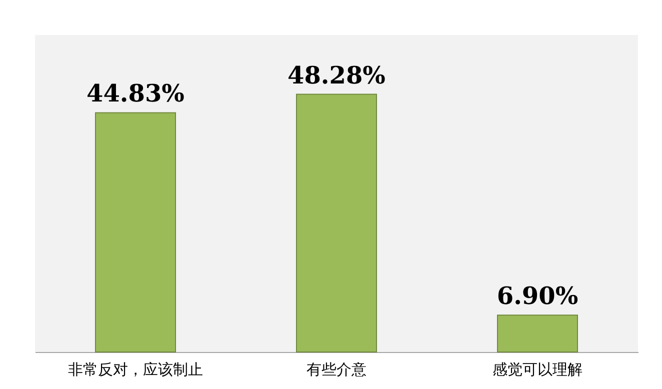 The width and height of the screenshot is (662, 389). Describe the element at coordinates (135, 93) in the screenshot. I see `data-label: 44.83%` at that location.